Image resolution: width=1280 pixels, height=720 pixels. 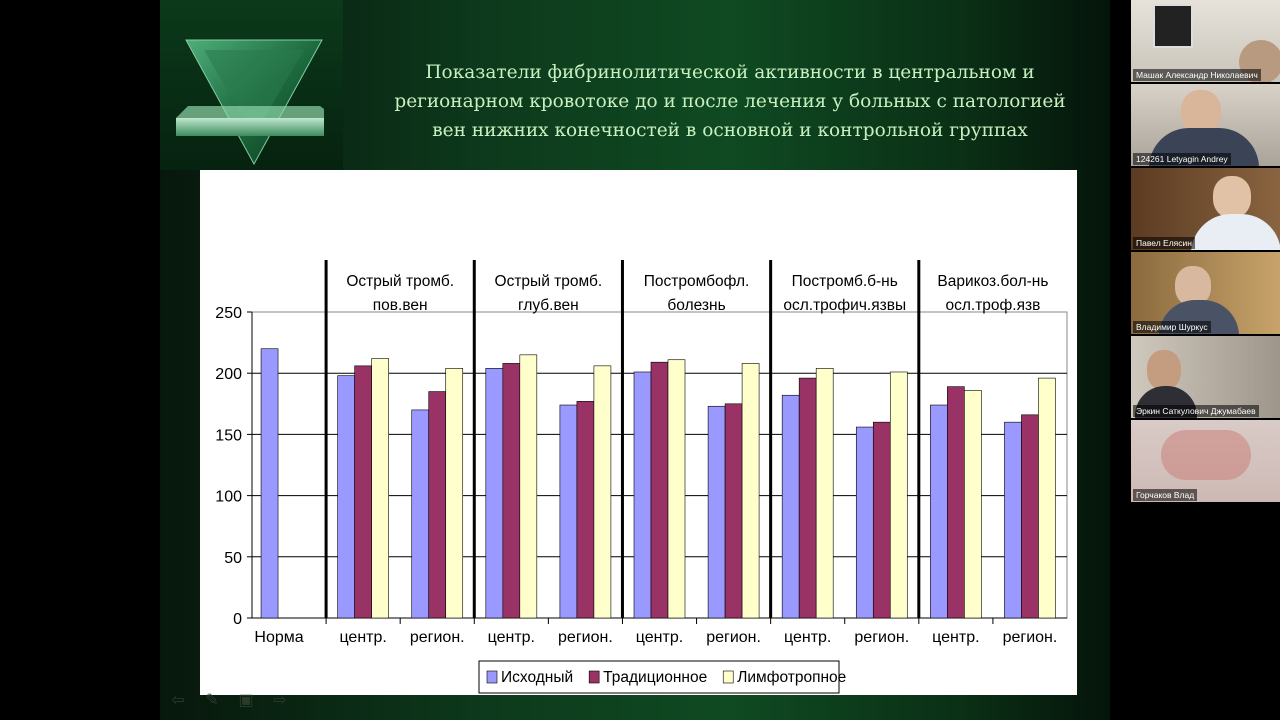 I want to click on y-tick-label: 50, so click(x=233, y=558).